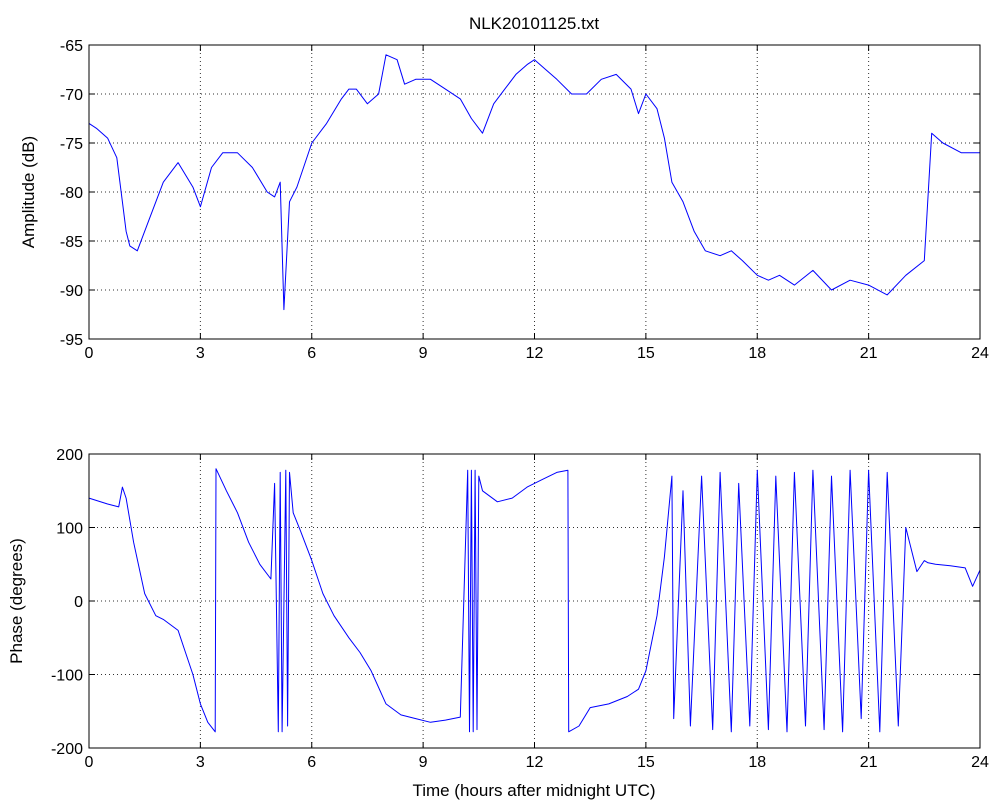 The image size is (998, 806). What do you see at coordinates (757, 762) in the screenshot?
I see `phase-xtick-label: 18` at bounding box center [757, 762].